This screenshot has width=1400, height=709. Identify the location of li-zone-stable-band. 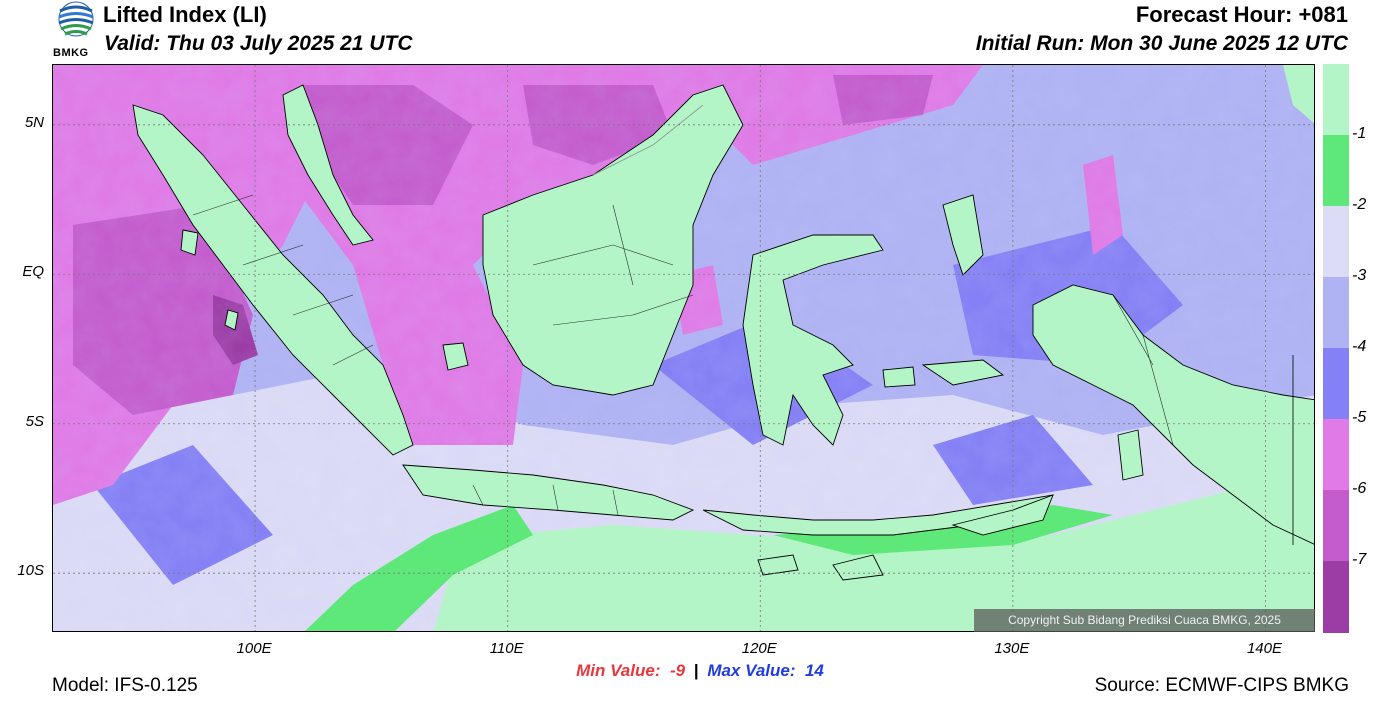
(419, 568).